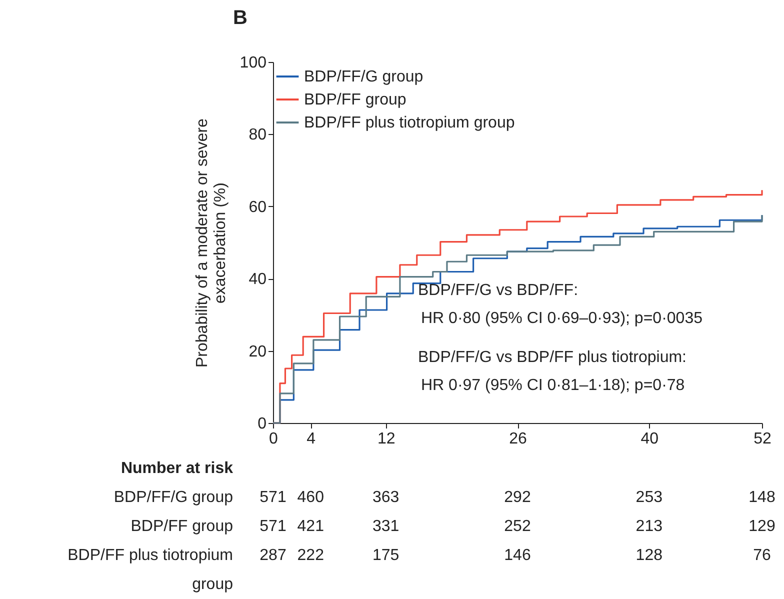  Describe the element at coordinates (211, 243) in the screenshot. I see `y-axis-title: Probability of a moderate or severe exacerbation (%)` at that location.